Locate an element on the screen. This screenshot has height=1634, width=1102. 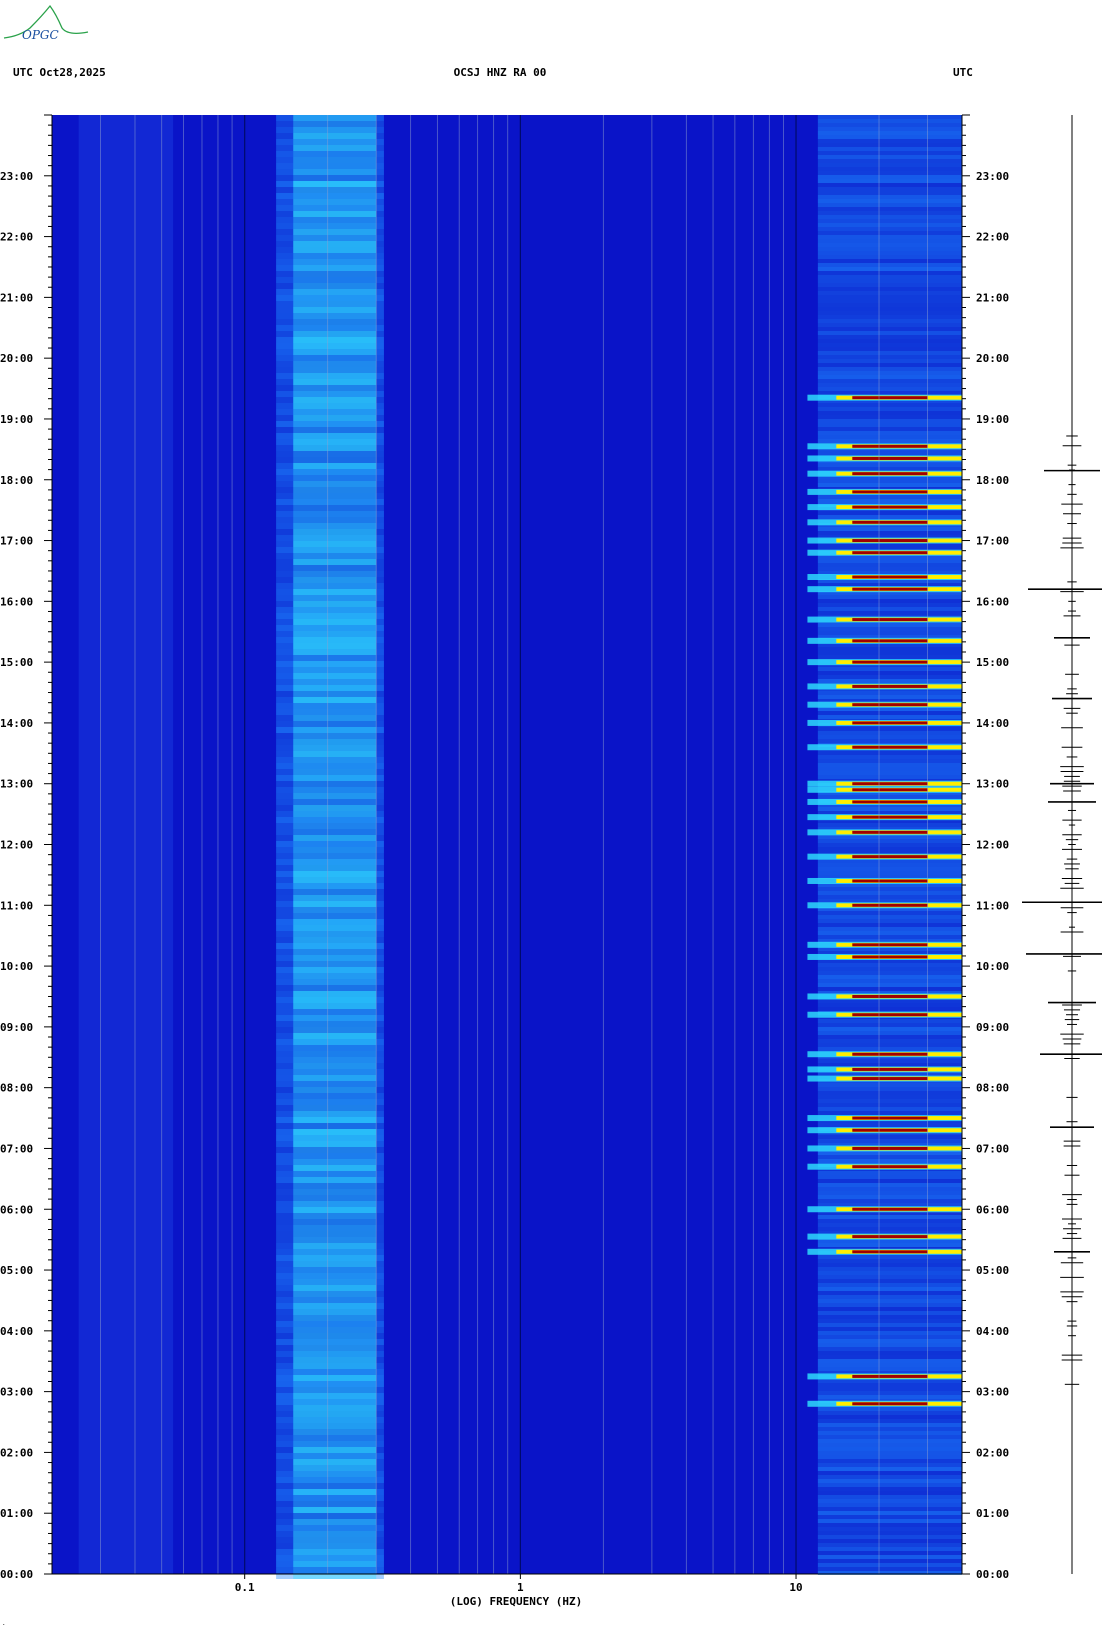
y-tick-label-right: 02:00 is located at coordinates (992, 1452).